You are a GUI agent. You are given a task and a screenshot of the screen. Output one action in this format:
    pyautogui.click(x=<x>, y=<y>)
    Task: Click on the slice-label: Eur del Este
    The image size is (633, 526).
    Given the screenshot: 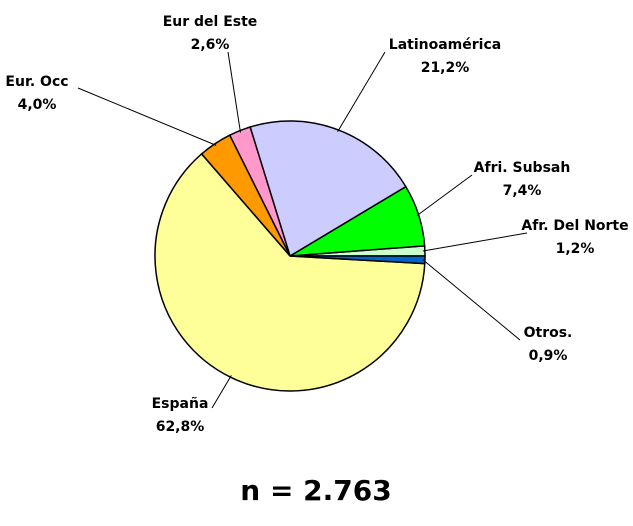 What is the action you would take?
    pyautogui.click(x=210, y=22)
    